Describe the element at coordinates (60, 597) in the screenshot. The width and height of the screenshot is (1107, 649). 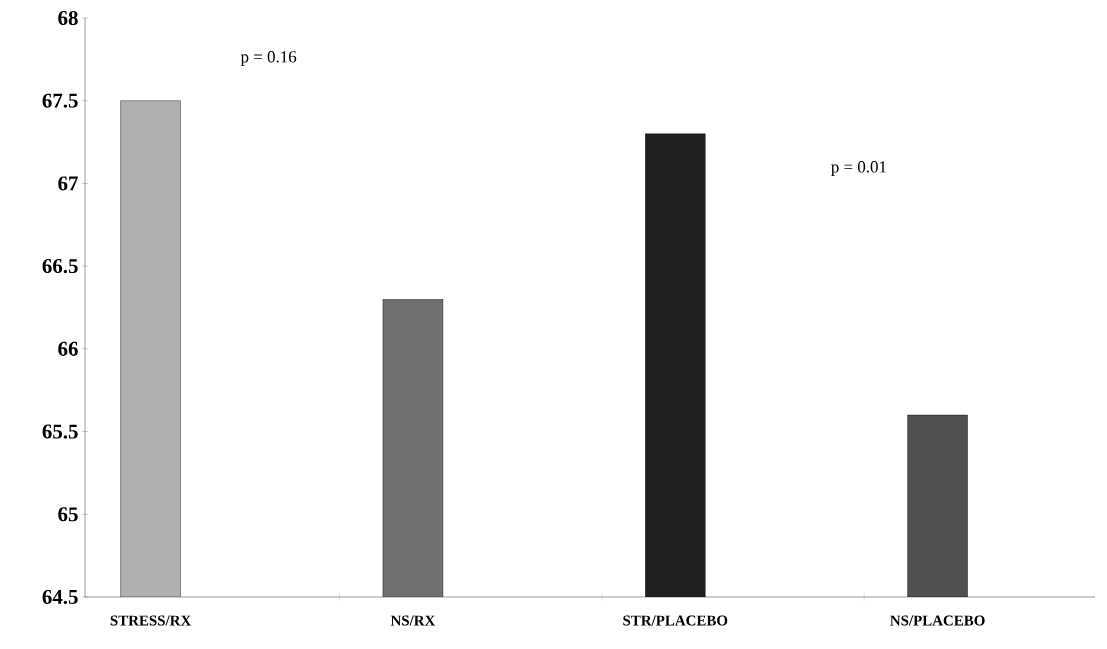
I see `y-tick-label: 64.5` at that location.